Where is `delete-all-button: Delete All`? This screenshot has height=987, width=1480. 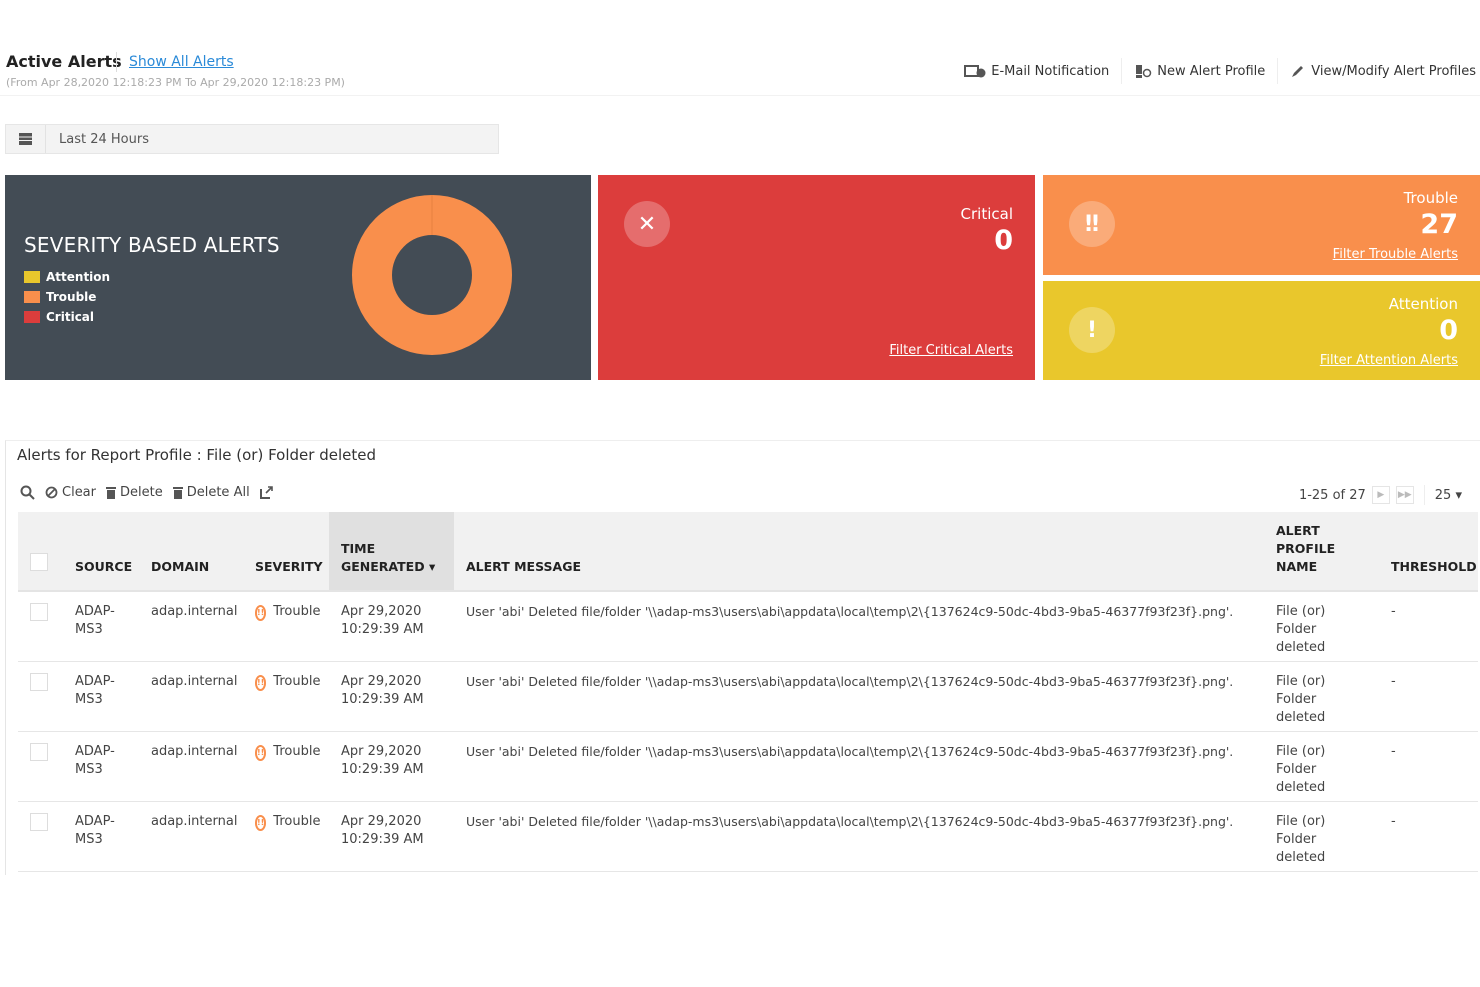 delete-all-button: Delete All is located at coordinates (211, 492).